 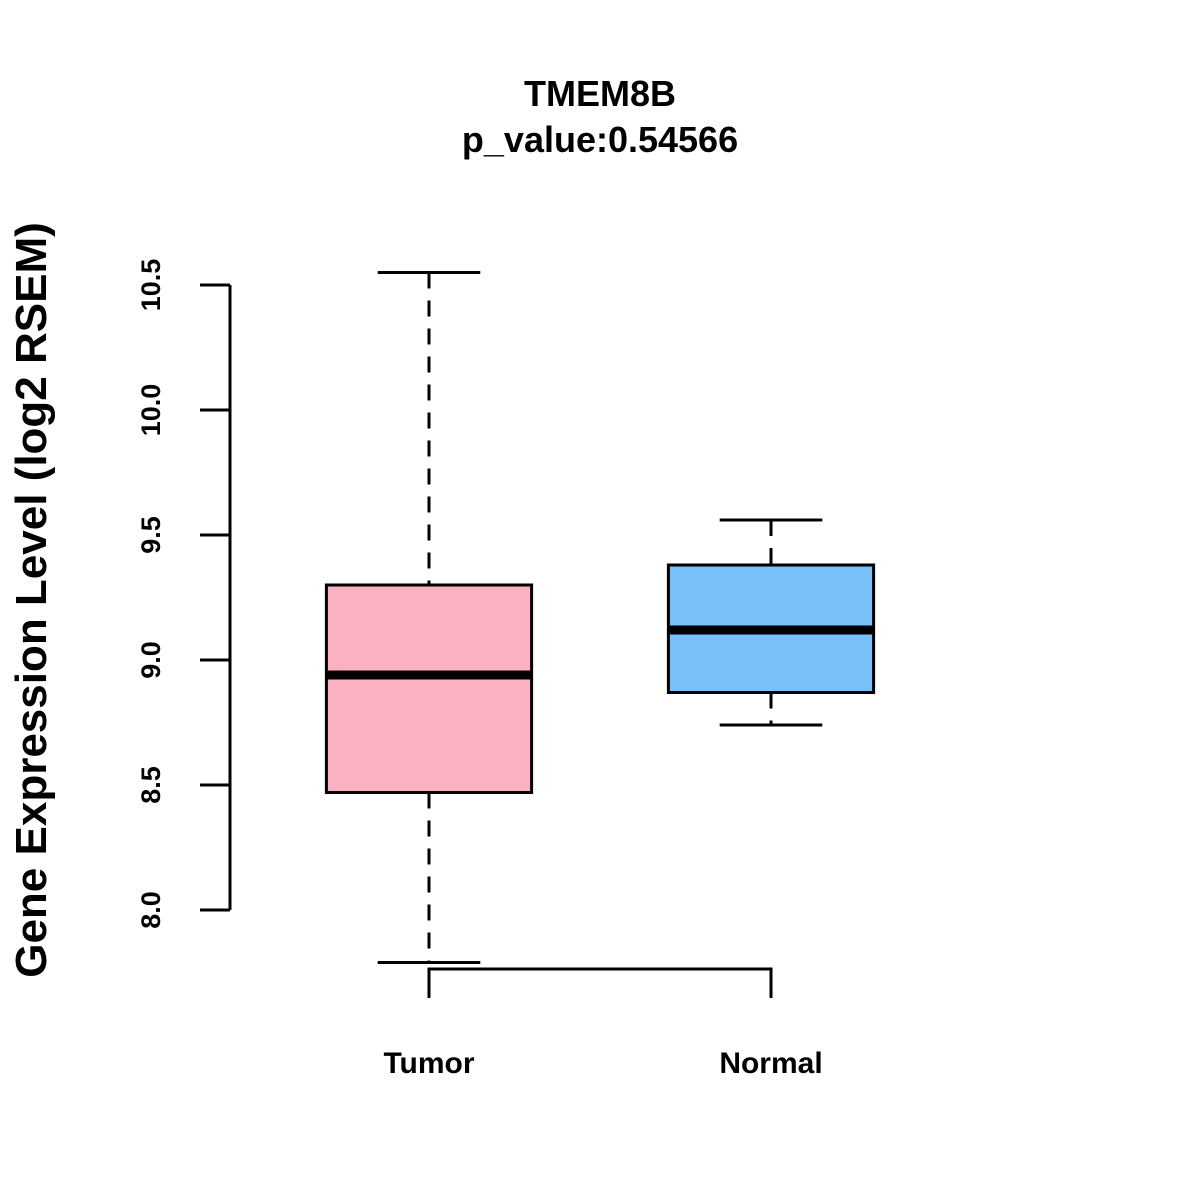 What do you see at coordinates (602, 1063) in the screenshot?
I see `x-axis-labels: Tumor Normal` at bounding box center [602, 1063].